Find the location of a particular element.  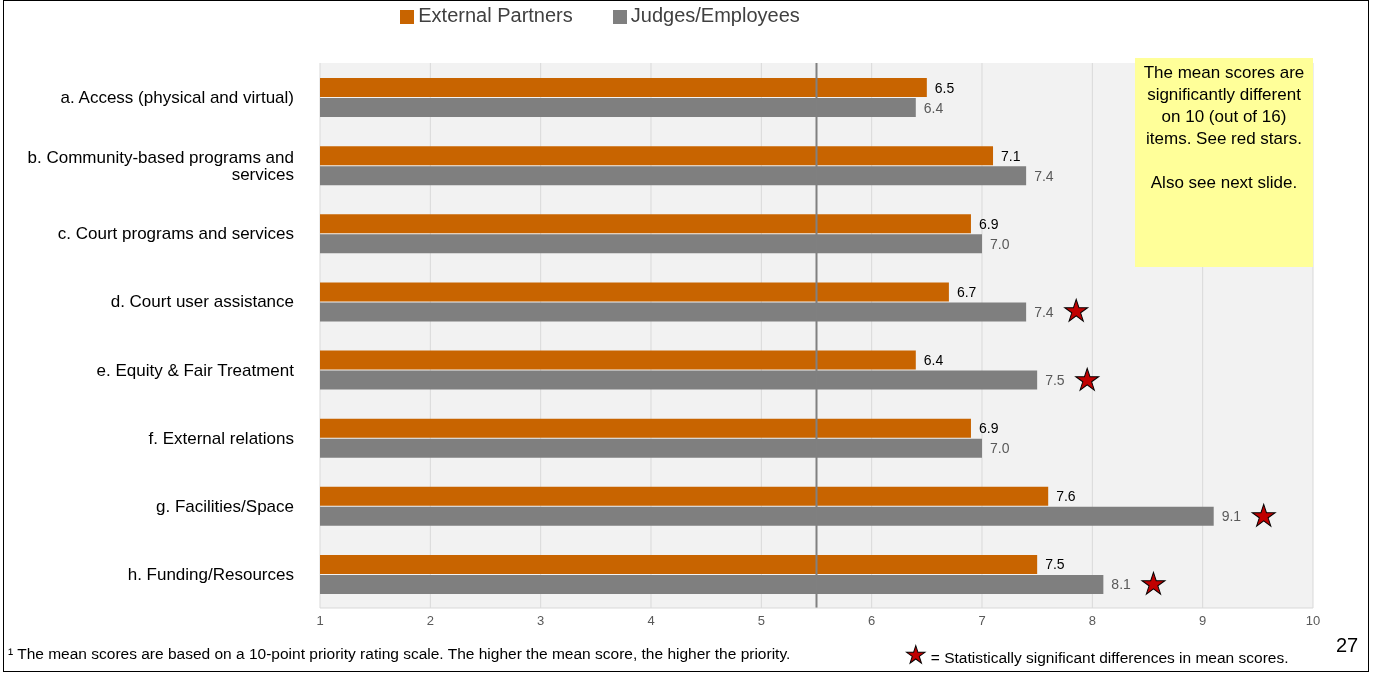

x-tick-label: 3 is located at coordinates (541, 621).